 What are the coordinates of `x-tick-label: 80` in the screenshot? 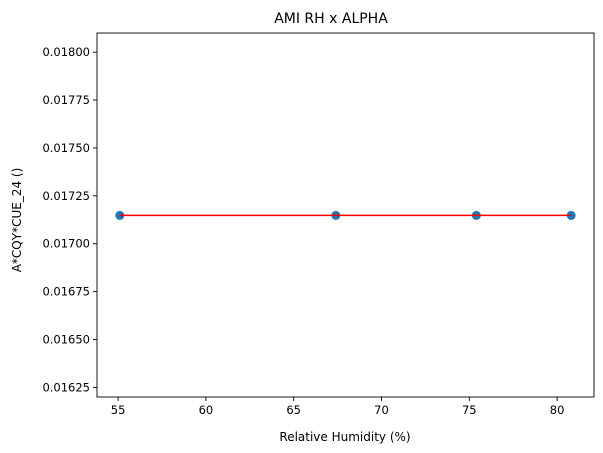 It's located at (557, 410).